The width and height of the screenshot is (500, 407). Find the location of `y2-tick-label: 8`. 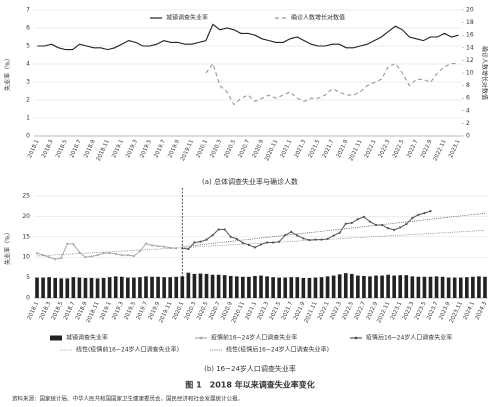

y2-tick-label: 8 is located at coordinates (468, 85).